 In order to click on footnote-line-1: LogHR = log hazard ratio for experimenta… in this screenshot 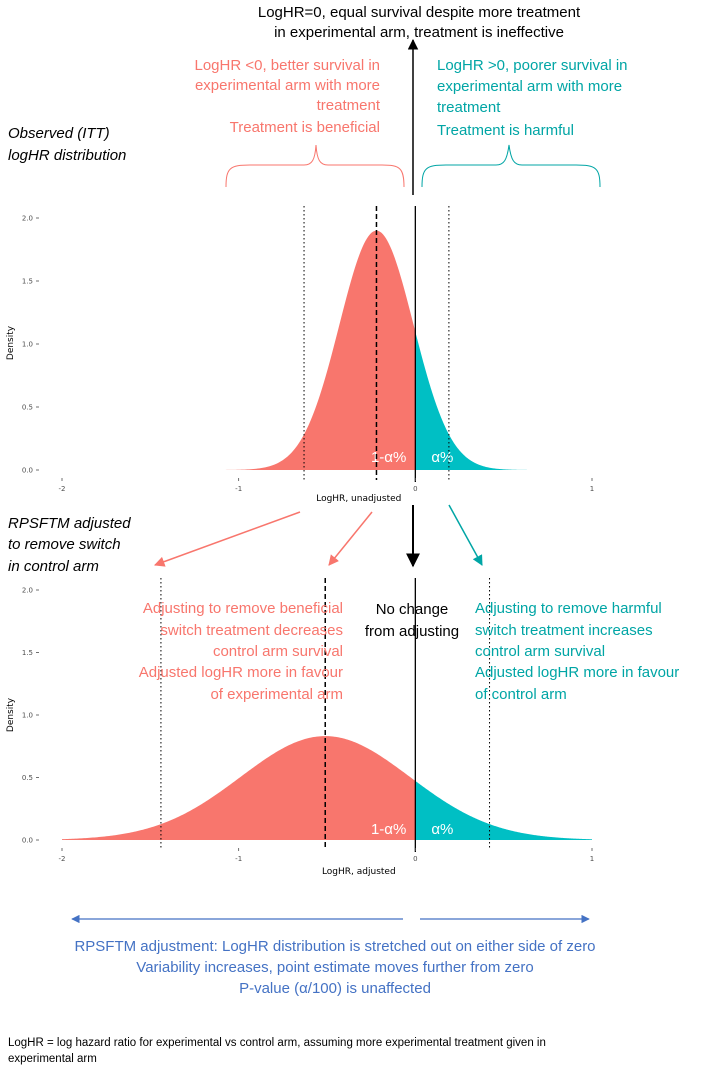, I will do `click(277, 1043)`.